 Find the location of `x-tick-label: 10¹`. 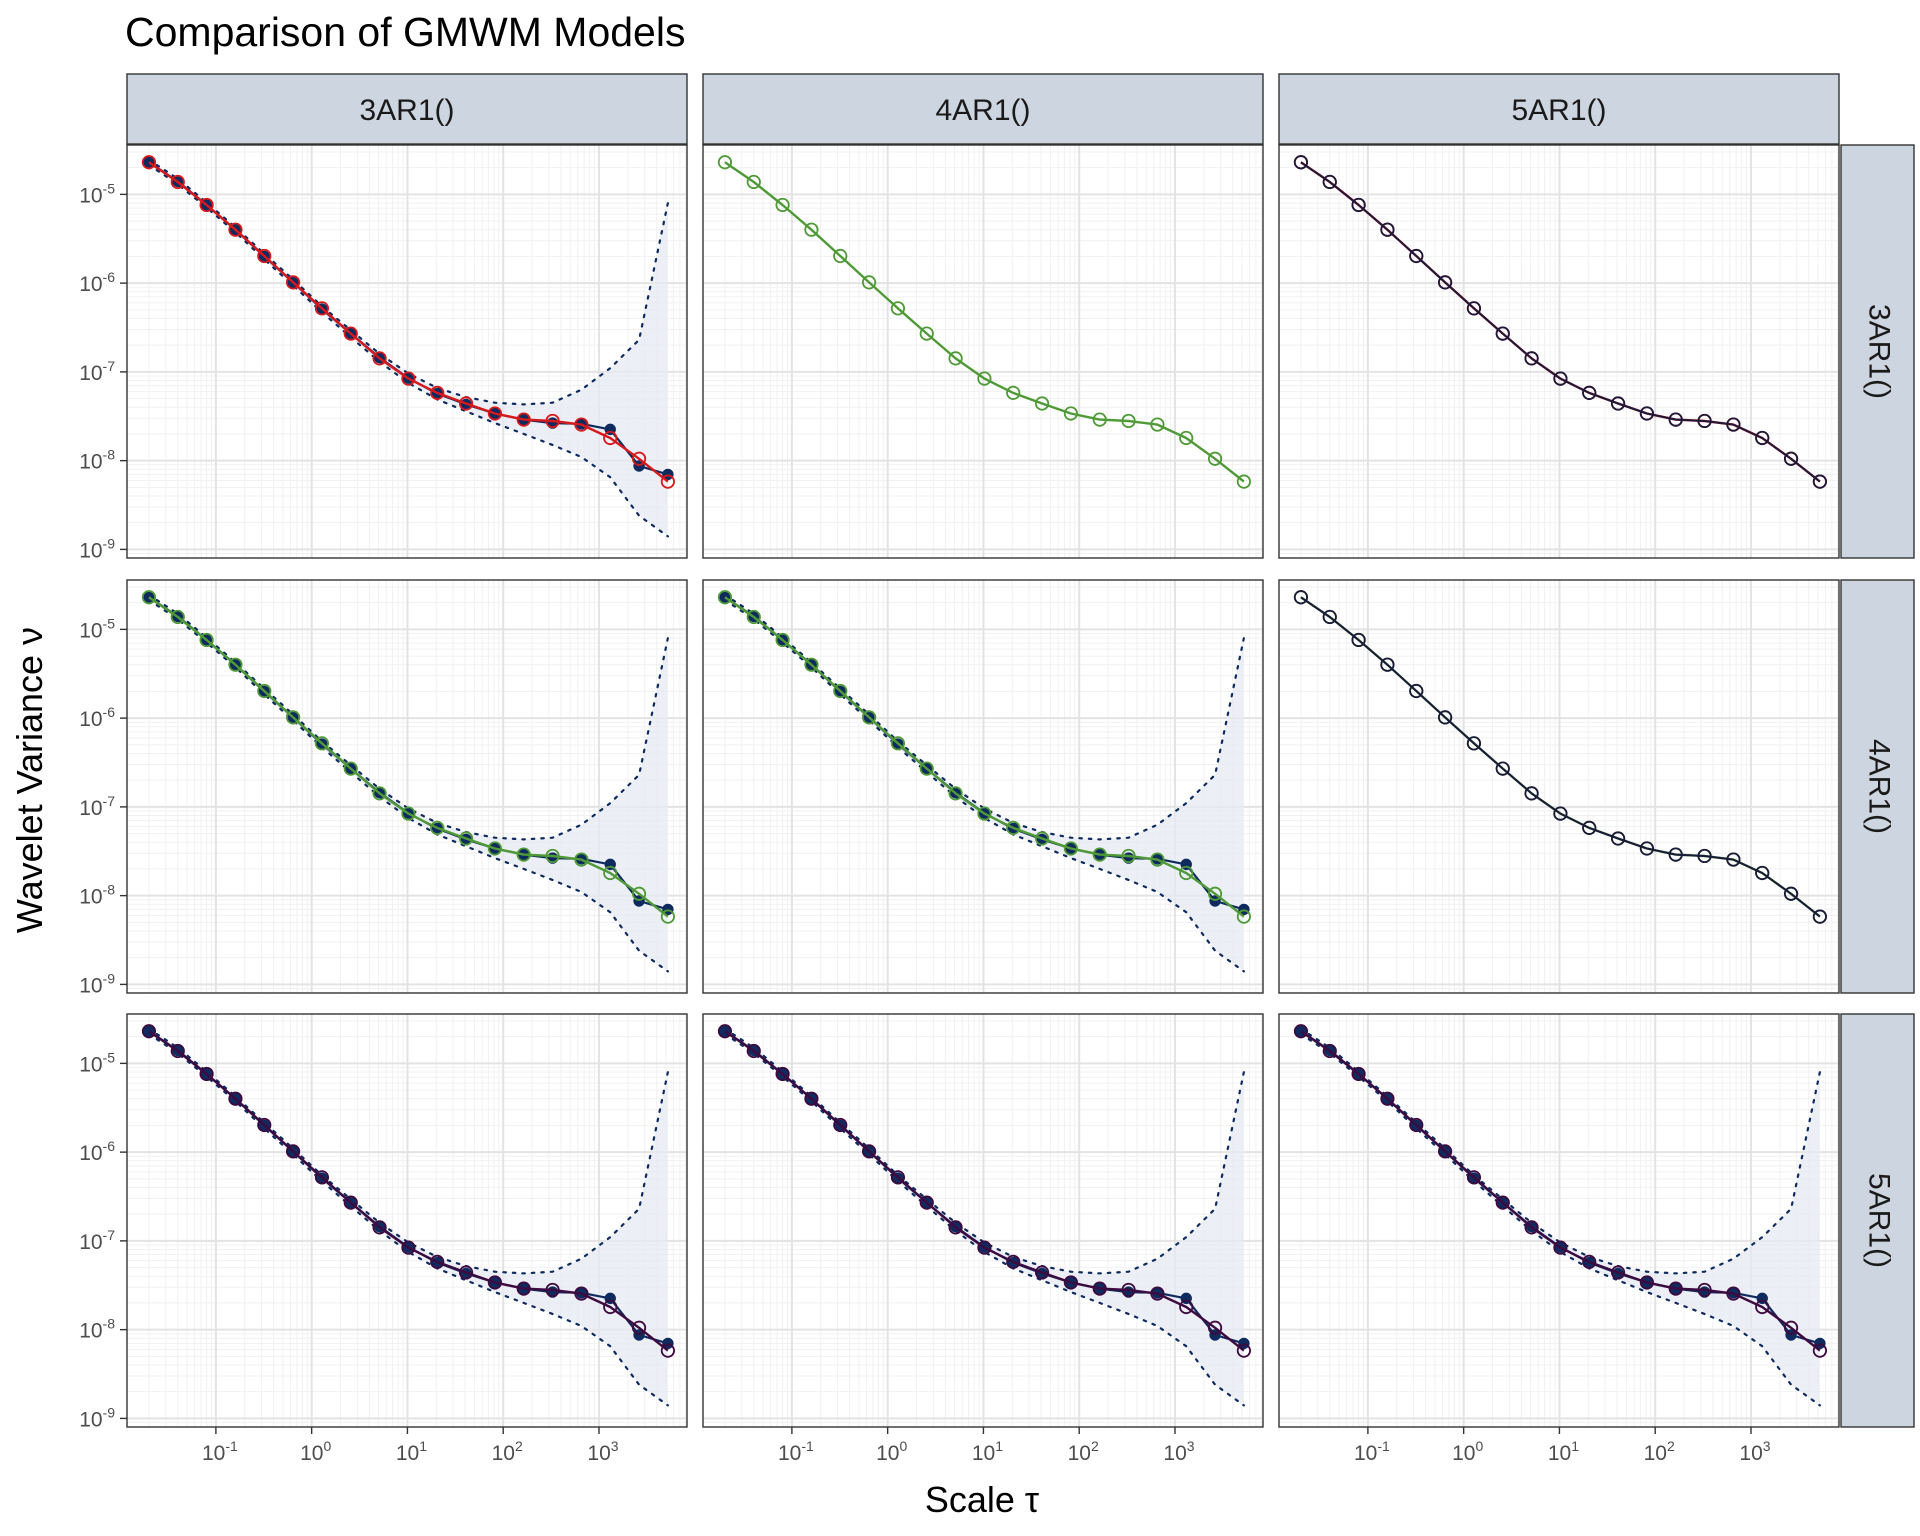

x-tick-label: 10¹ is located at coordinates (987, 1451).